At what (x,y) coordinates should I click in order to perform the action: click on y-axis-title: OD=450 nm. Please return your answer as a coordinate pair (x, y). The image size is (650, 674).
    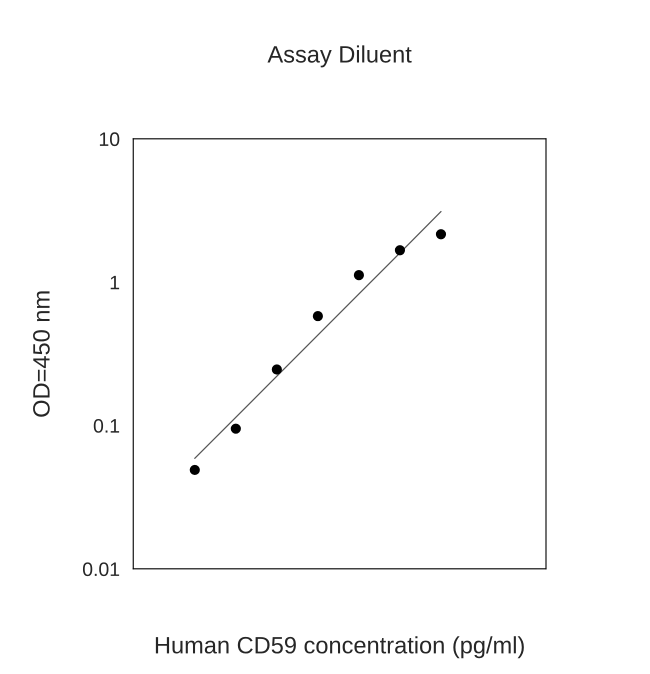
    Looking at the image, I should click on (41, 354).